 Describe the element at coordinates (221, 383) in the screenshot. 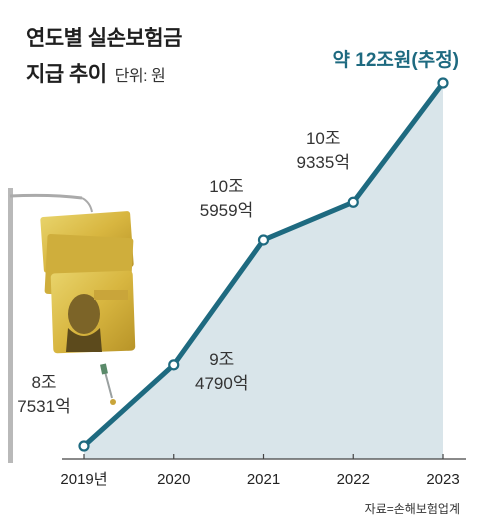

I see `data-label: 4790억` at that location.